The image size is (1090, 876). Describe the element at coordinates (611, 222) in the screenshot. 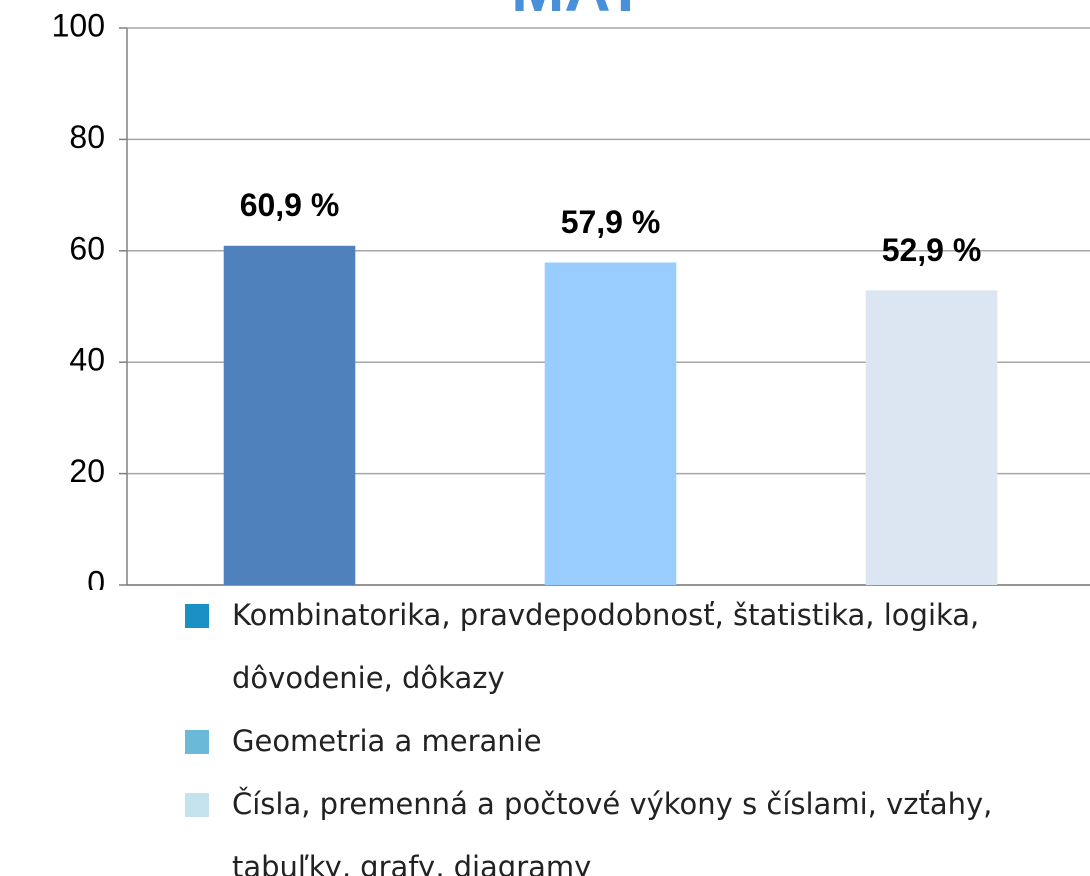

I see `value-label: 57,9 %` at that location.